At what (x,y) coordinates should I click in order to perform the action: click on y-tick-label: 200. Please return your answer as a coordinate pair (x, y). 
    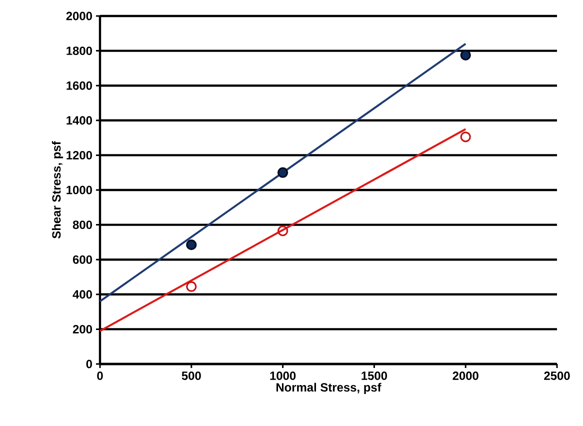
    Looking at the image, I should click on (82, 329).